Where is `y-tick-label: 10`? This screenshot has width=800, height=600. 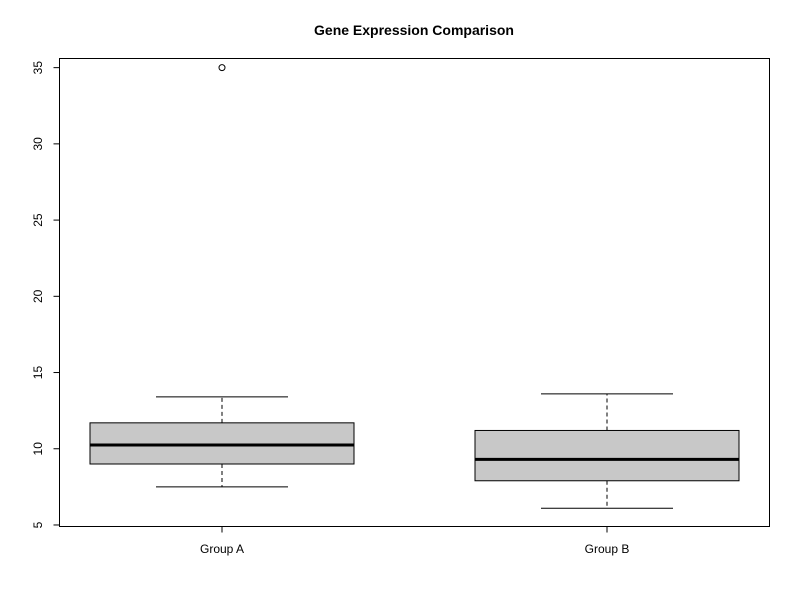
y-tick-label: 10 is located at coordinates (38, 449).